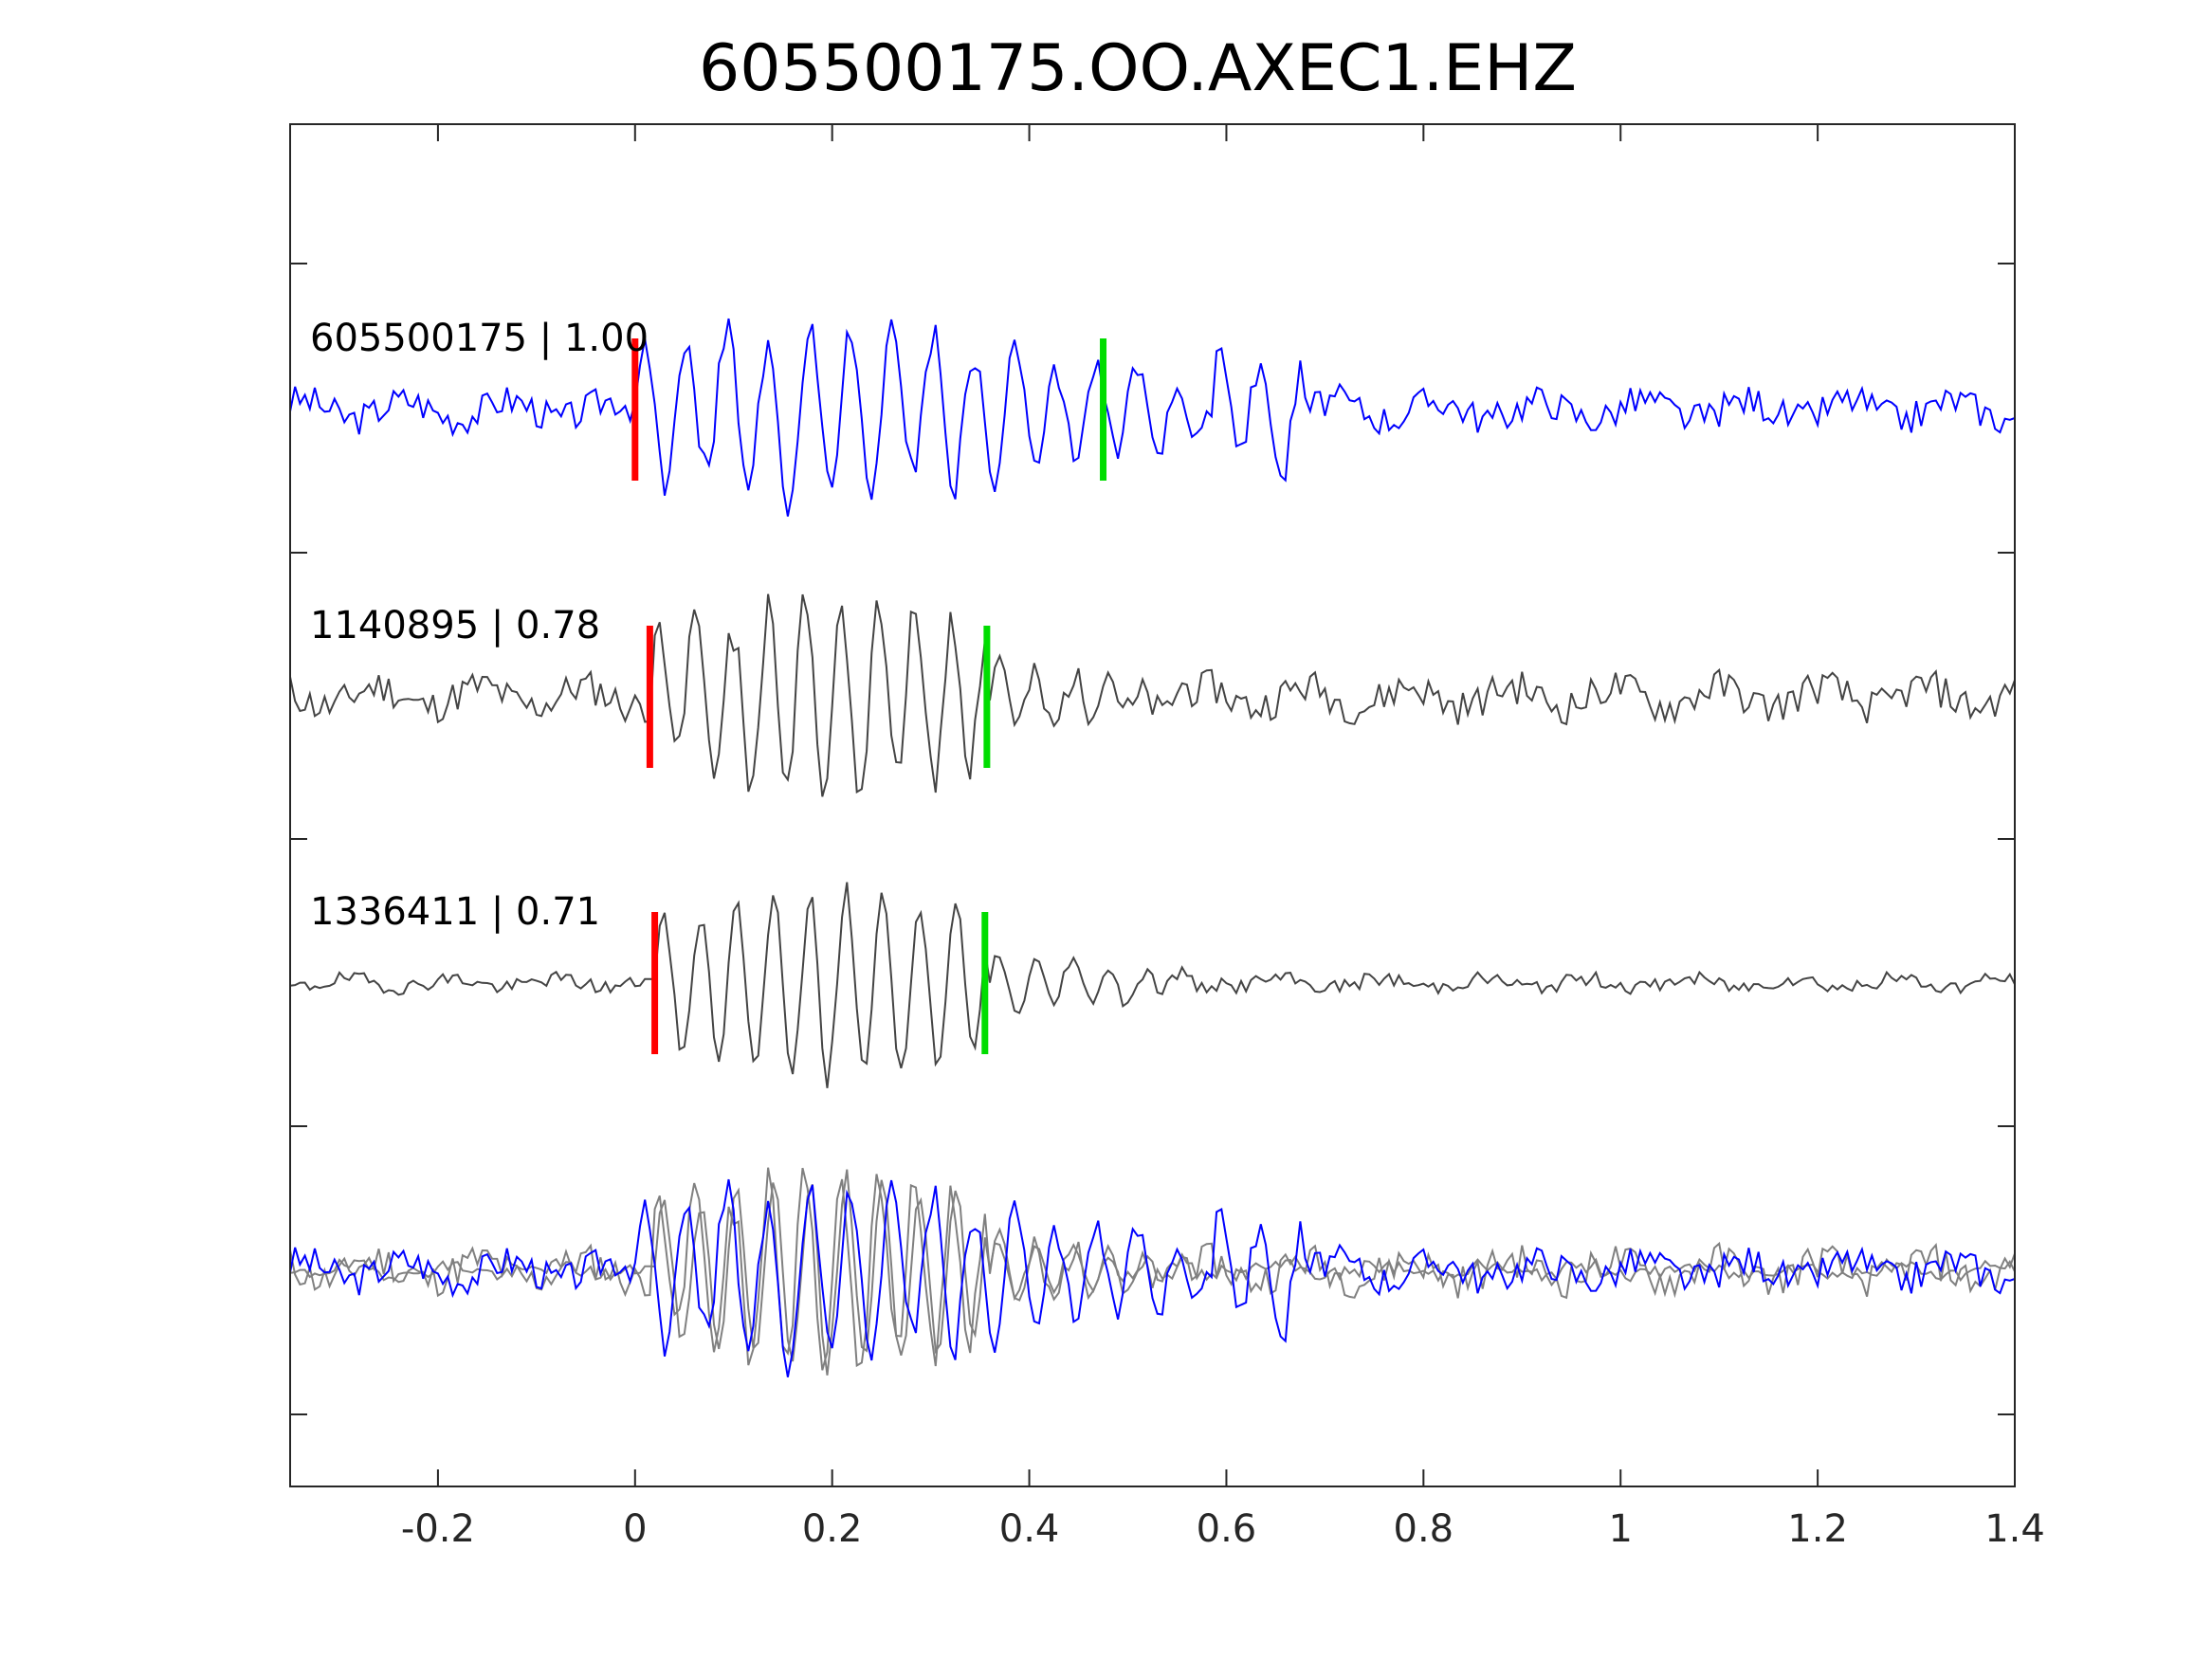 The height and width of the screenshot is (1659, 2212). Describe the element at coordinates (1227, 1529) in the screenshot. I see `x-tick-label: 0.6` at that location.